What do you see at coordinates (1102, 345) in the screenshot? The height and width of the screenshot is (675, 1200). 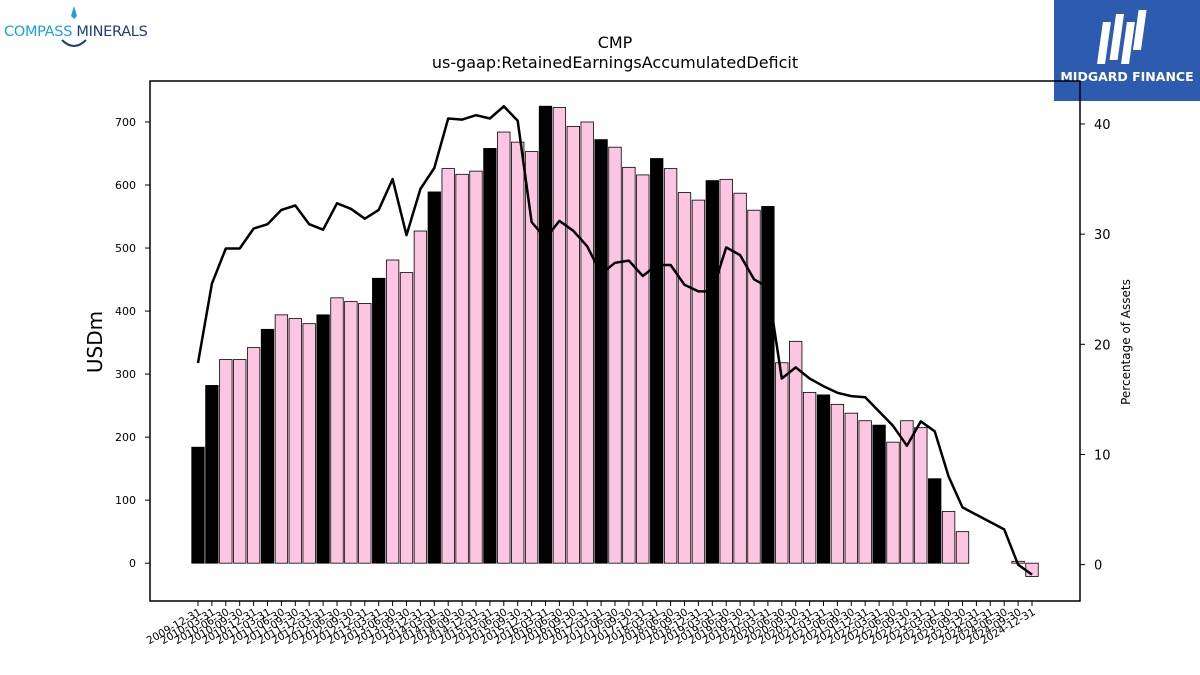 I see `y2-tick-label: 20` at bounding box center [1102, 345].